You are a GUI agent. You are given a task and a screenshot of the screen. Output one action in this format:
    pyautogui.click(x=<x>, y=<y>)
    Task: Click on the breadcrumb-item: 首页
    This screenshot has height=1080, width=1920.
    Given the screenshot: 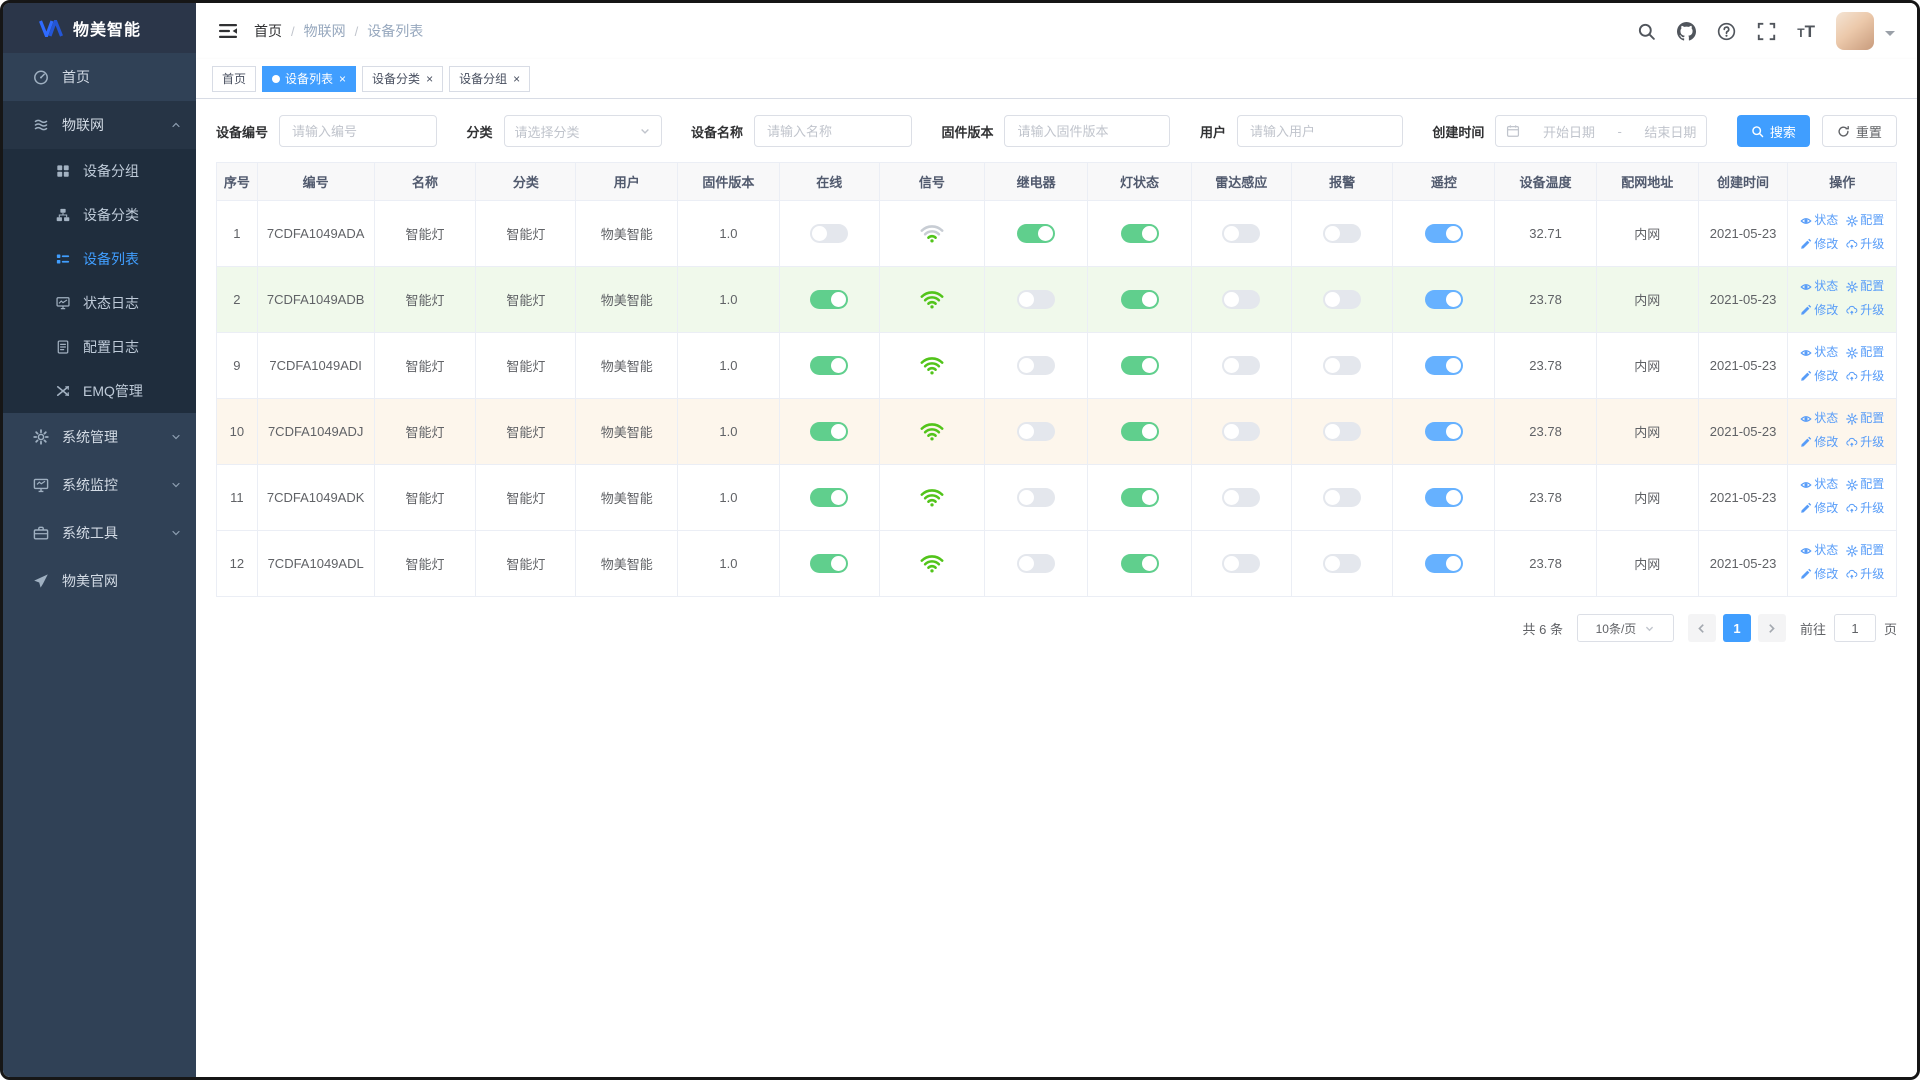 What is the action you would take?
    pyautogui.click(x=268, y=31)
    